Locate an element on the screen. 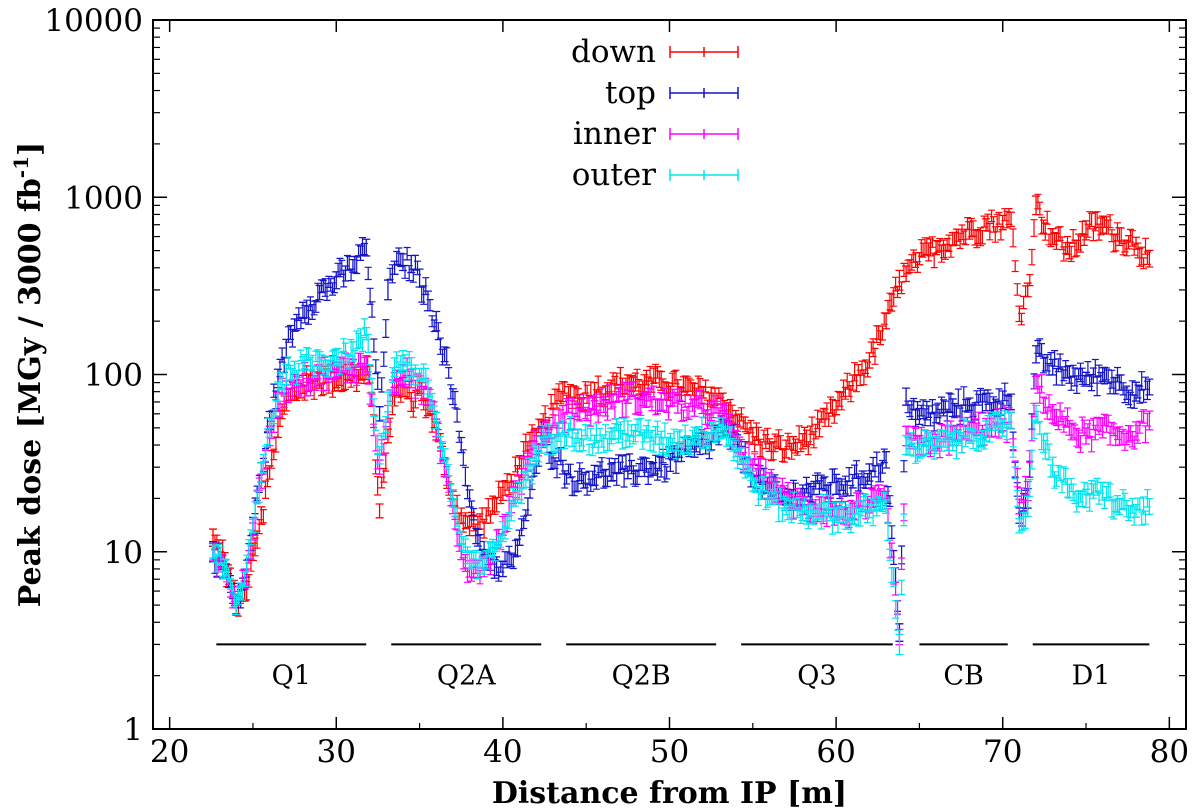 This screenshot has height=810, width=1201. x-axis-title: Distance from IP [m] is located at coordinates (669, 793).